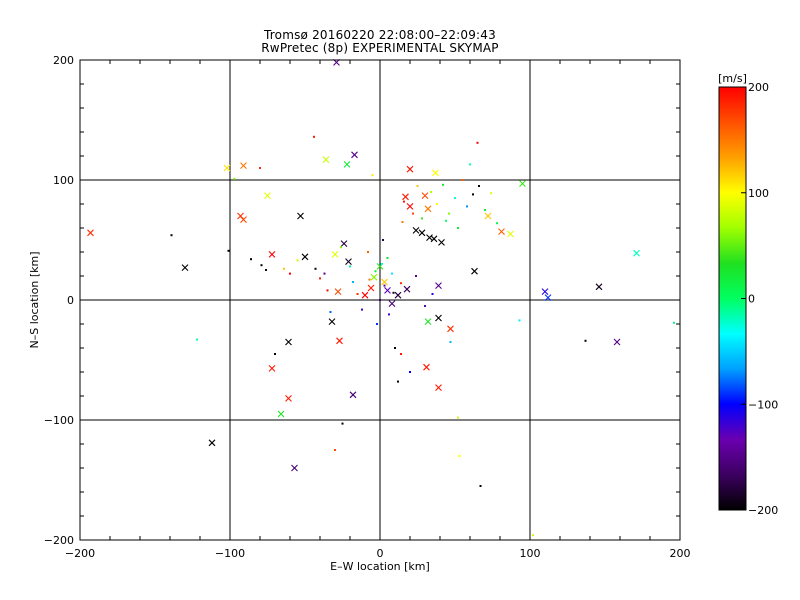 The width and height of the screenshot is (800, 600). What do you see at coordinates (759, 299) in the screenshot?
I see `colorbar-ticks: 200 100 0 −100 −200` at bounding box center [759, 299].